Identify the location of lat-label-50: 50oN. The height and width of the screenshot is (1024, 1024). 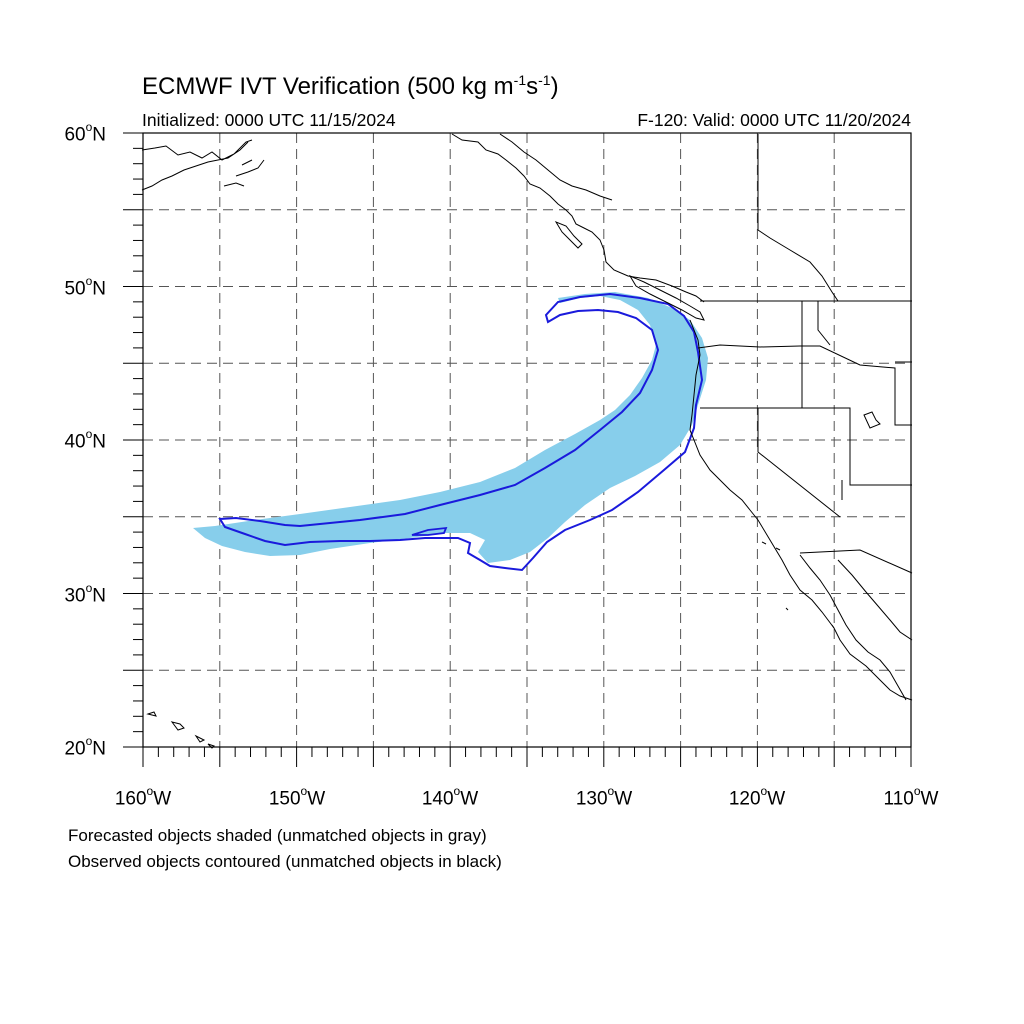
(85, 287).